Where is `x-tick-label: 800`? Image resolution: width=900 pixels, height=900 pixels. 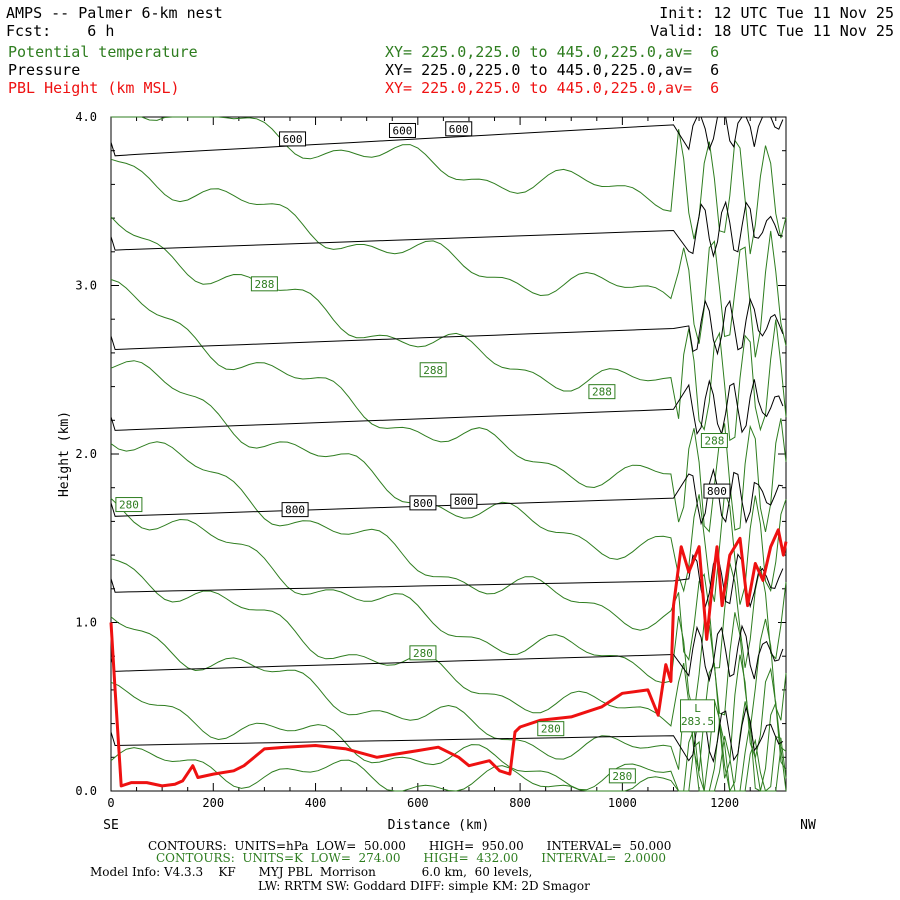 x-tick-label: 800 is located at coordinates (520, 803).